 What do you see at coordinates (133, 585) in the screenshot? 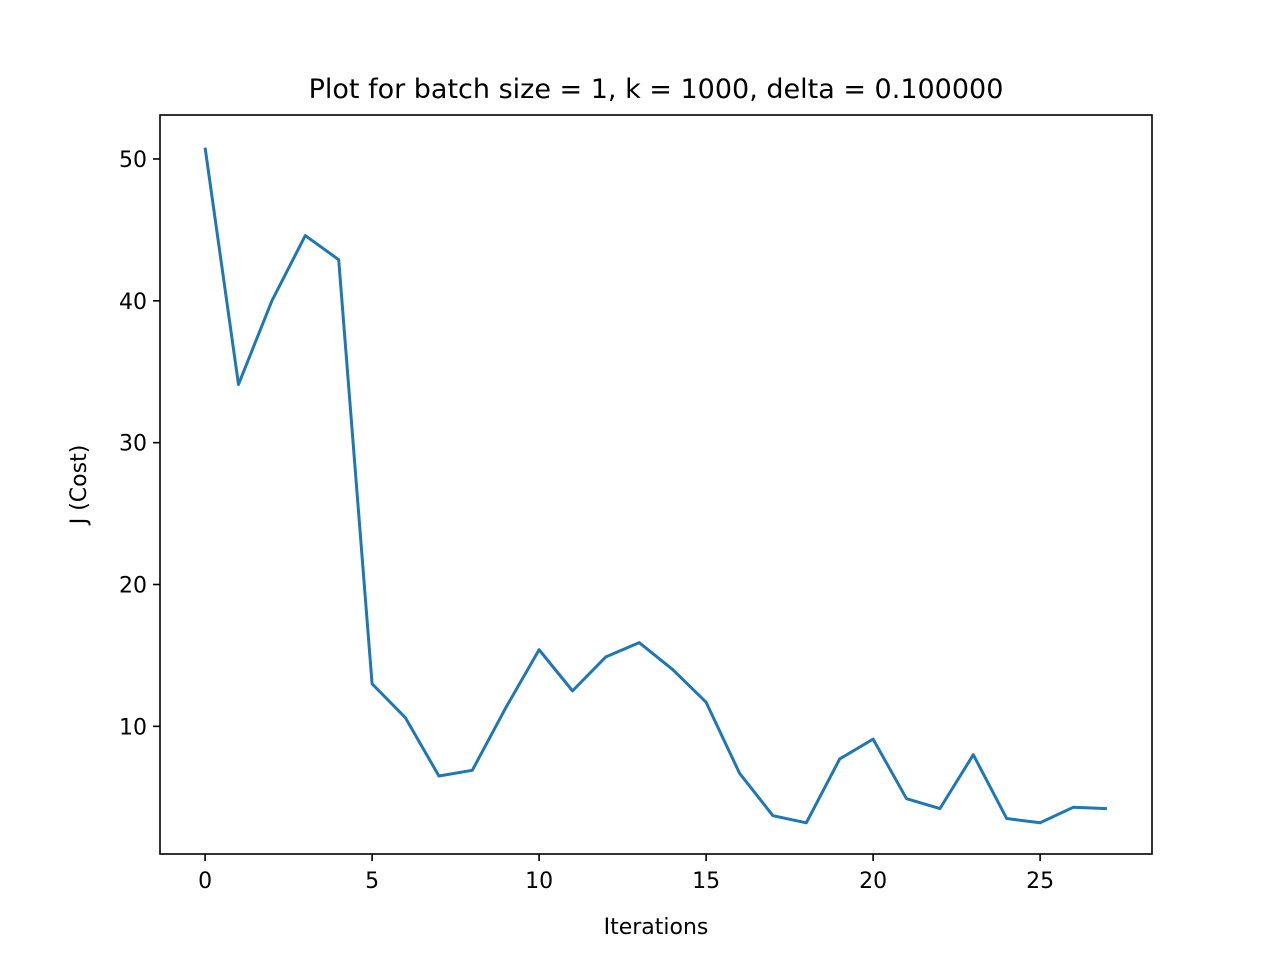
I see `y-tick-label: 20` at bounding box center [133, 585].